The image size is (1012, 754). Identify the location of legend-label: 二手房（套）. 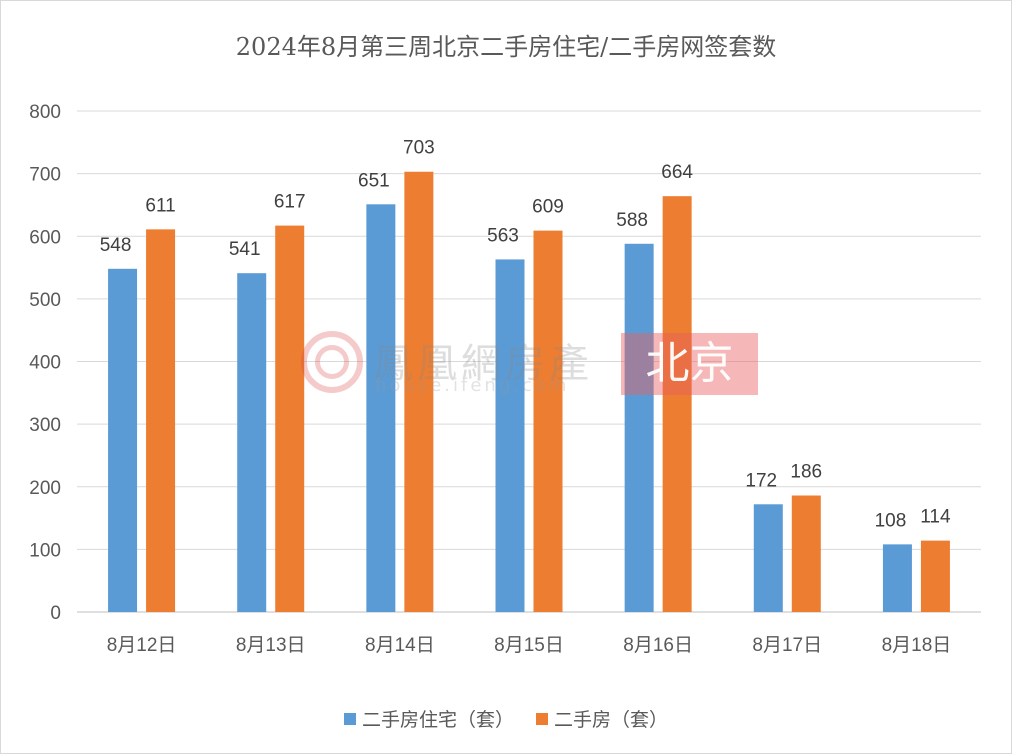
(611, 720).